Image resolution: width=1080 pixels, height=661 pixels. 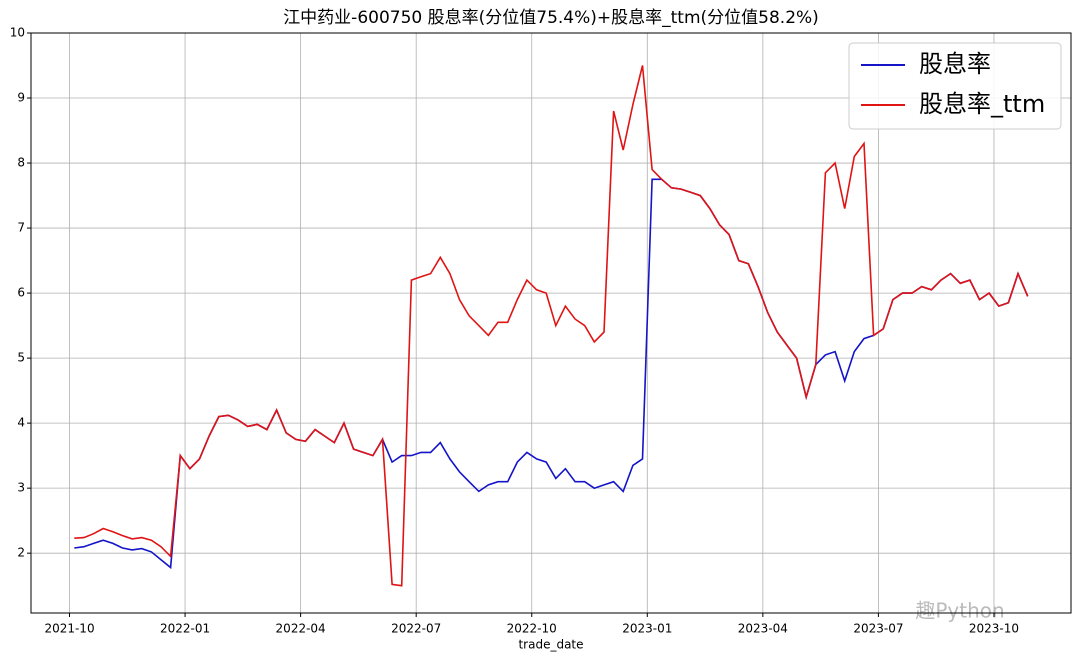 What do you see at coordinates (550, 645) in the screenshot?
I see `x-axis-label: trade_date` at bounding box center [550, 645].